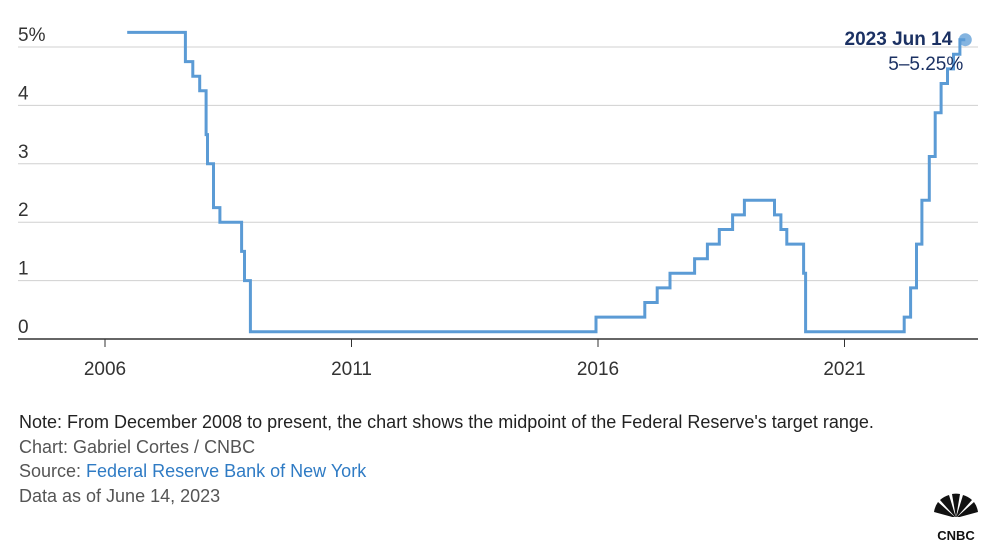  What do you see at coordinates (23, 93) in the screenshot?
I see `y-tick-label: 4` at bounding box center [23, 93].